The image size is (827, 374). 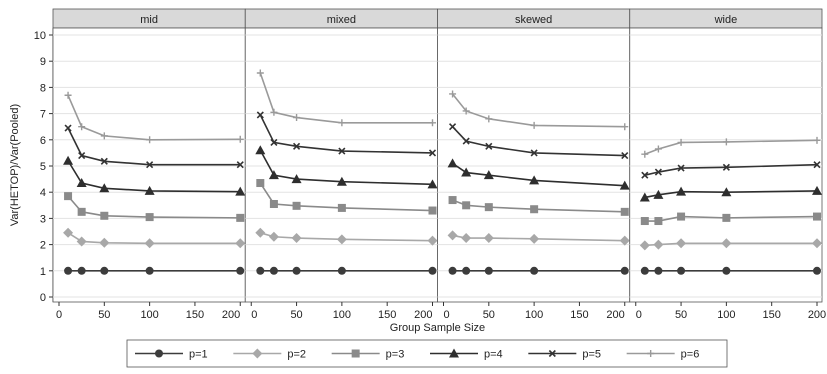 I want to click on facet-label: skewed, so click(x=533, y=20).